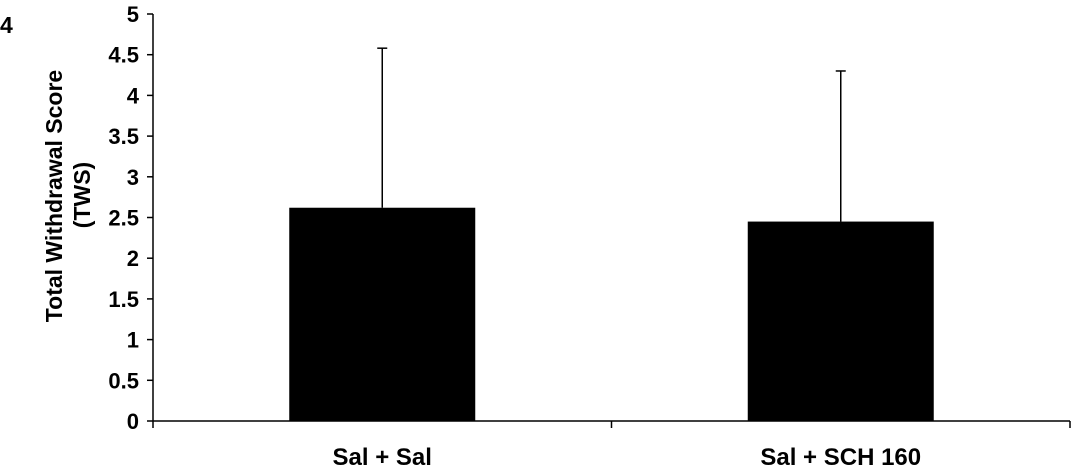 Image resolution: width=1072 pixels, height=471 pixels. What do you see at coordinates (133, 14) in the screenshot?
I see `y-tick-label-10: 5` at bounding box center [133, 14].